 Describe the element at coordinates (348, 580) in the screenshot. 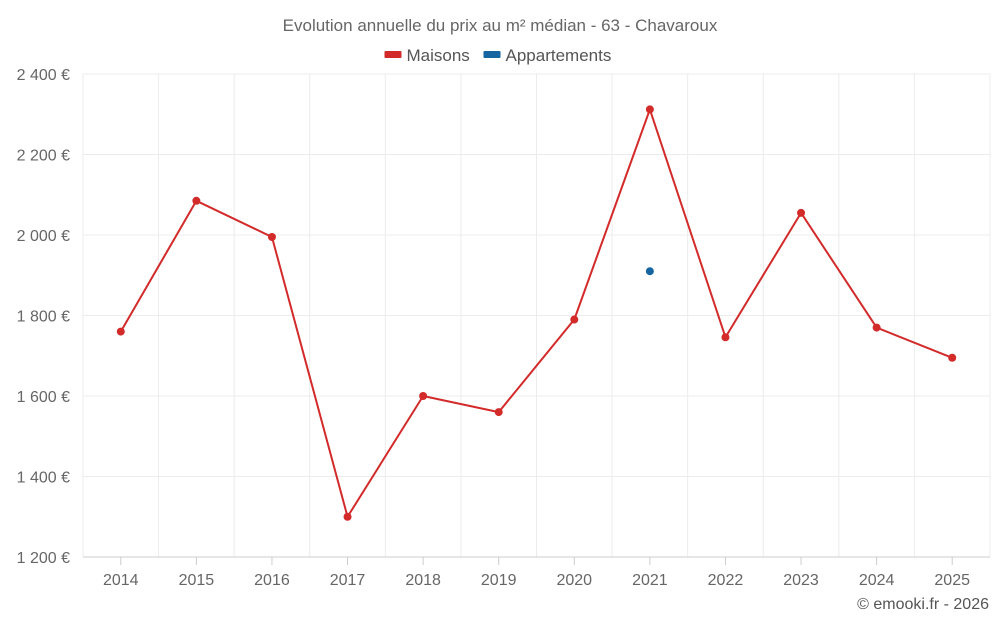

I see `x-tick-label: 2017` at that location.